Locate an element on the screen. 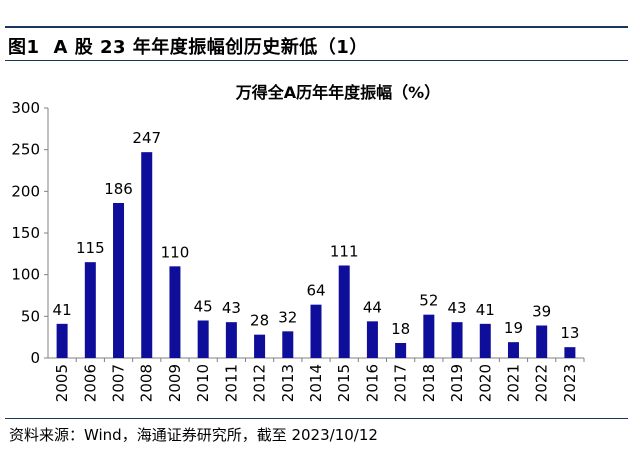  bar-2023 is located at coordinates (570, 352).